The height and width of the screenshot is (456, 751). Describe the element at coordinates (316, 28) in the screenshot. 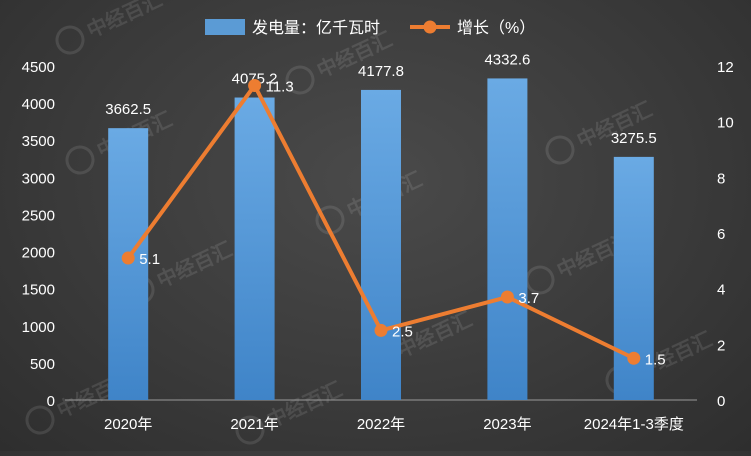

I see `legend-bar-label: 发电量：亿千瓦时` at that location.